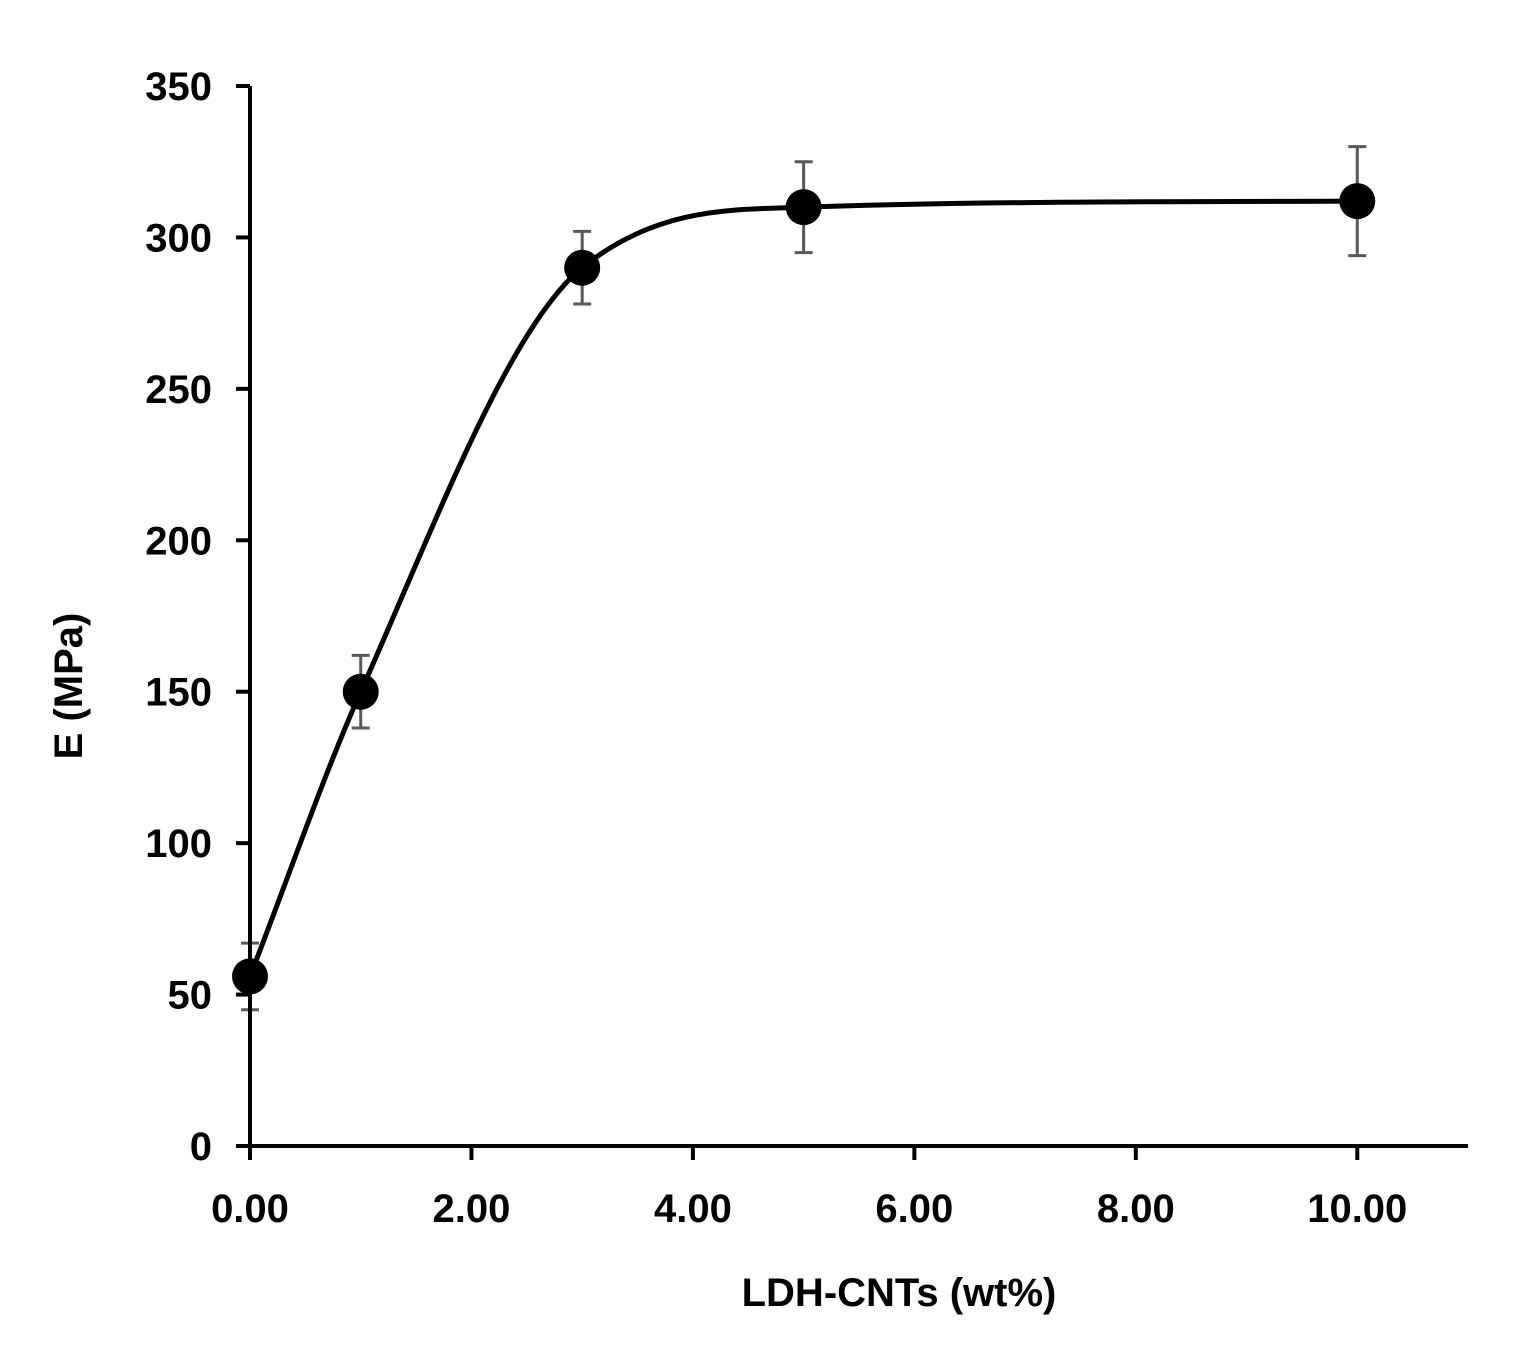 The width and height of the screenshot is (1517, 1348). What do you see at coordinates (914, 1209) in the screenshot?
I see `x-tick-label: 6.00` at bounding box center [914, 1209].